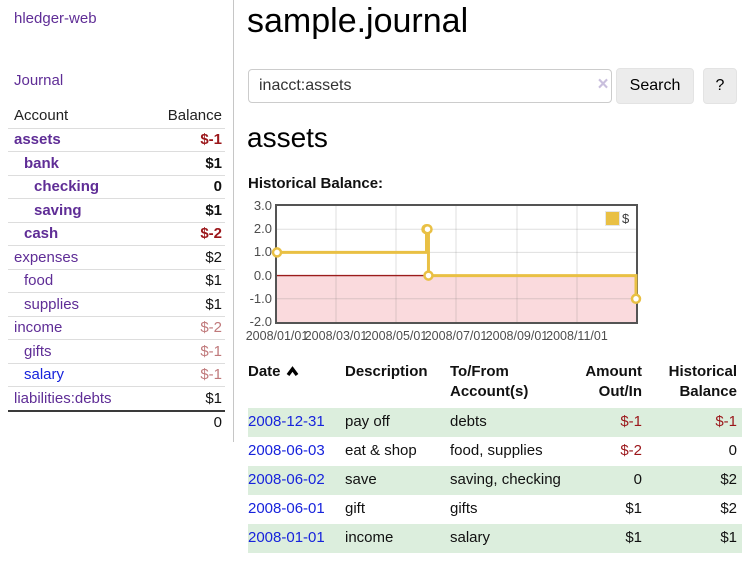 Image resolution: width=742 pixels, height=582 pixels. Describe the element at coordinates (116, 139) in the screenshot. I see `account-row-assets: assets $-1` at that location.